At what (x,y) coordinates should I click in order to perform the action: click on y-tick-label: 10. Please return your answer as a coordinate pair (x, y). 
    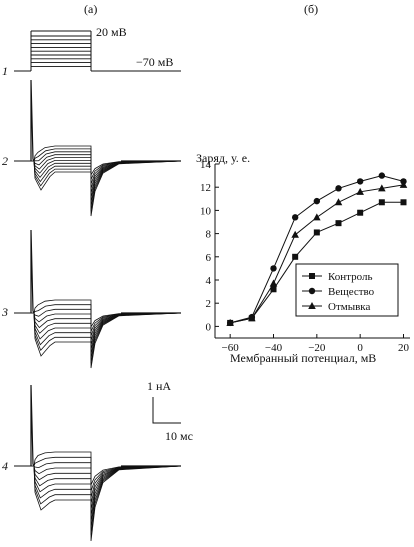
    Looking at the image, I should click on (206, 211).